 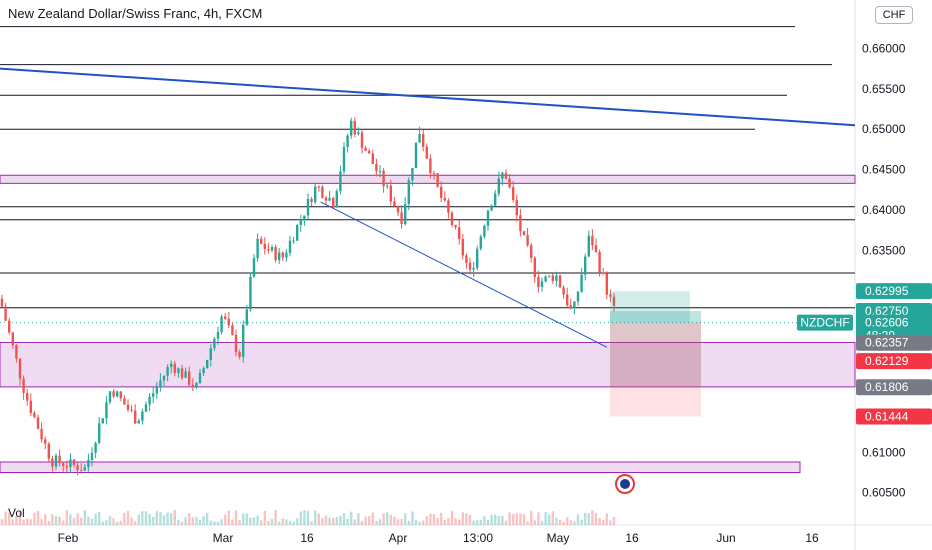 What do you see at coordinates (884, 48) in the screenshot?
I see `y-tick-label: 0.66000` at bounding box center [884, 48].